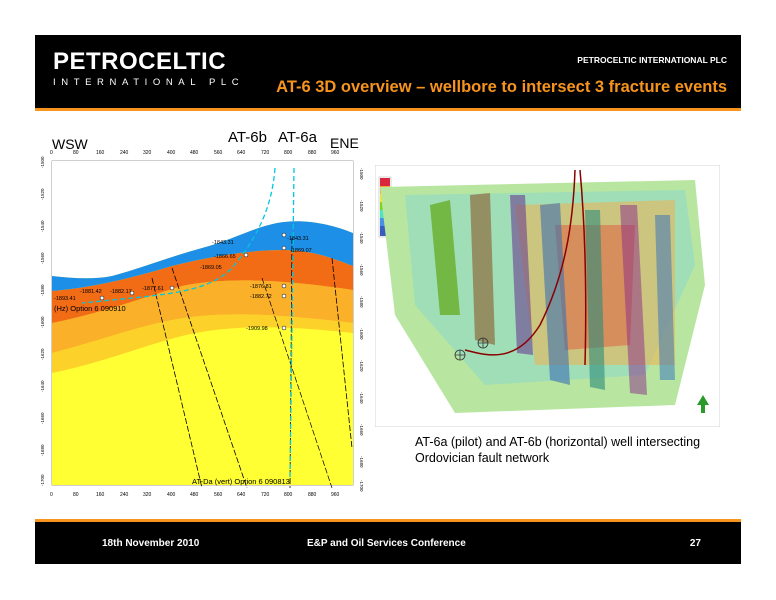 This screenshot has height=600, width=776. What do you see at coordinates (257, 329) in the screenshot?
I see `depth-label: -1909.98` at bounding box center [257, 329].